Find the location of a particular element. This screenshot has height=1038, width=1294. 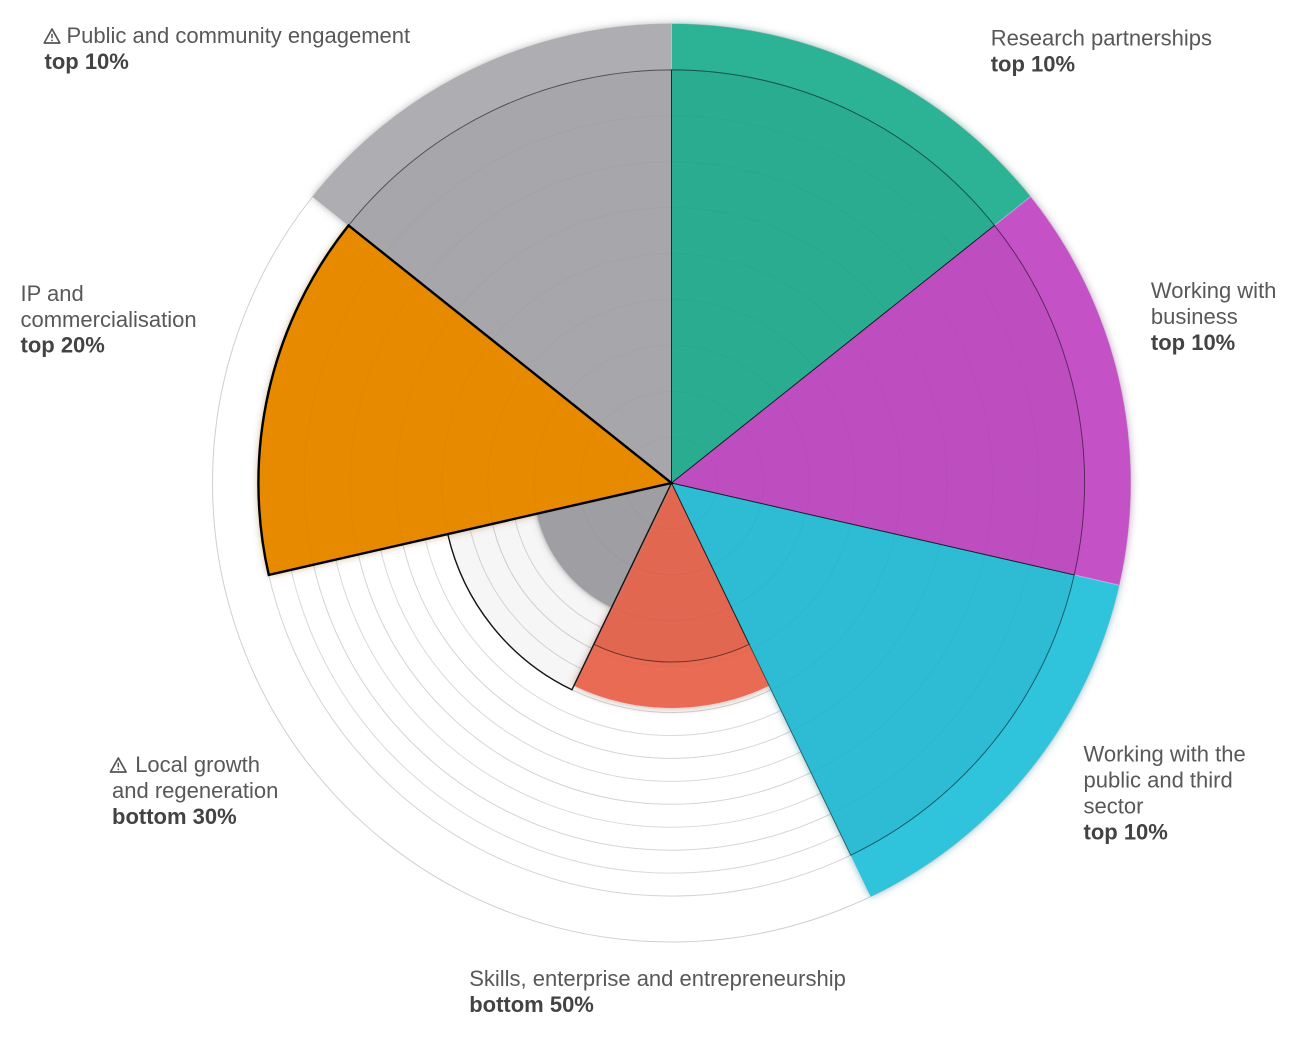

svg-text: Working with the is located at coordinates (1165, 754).